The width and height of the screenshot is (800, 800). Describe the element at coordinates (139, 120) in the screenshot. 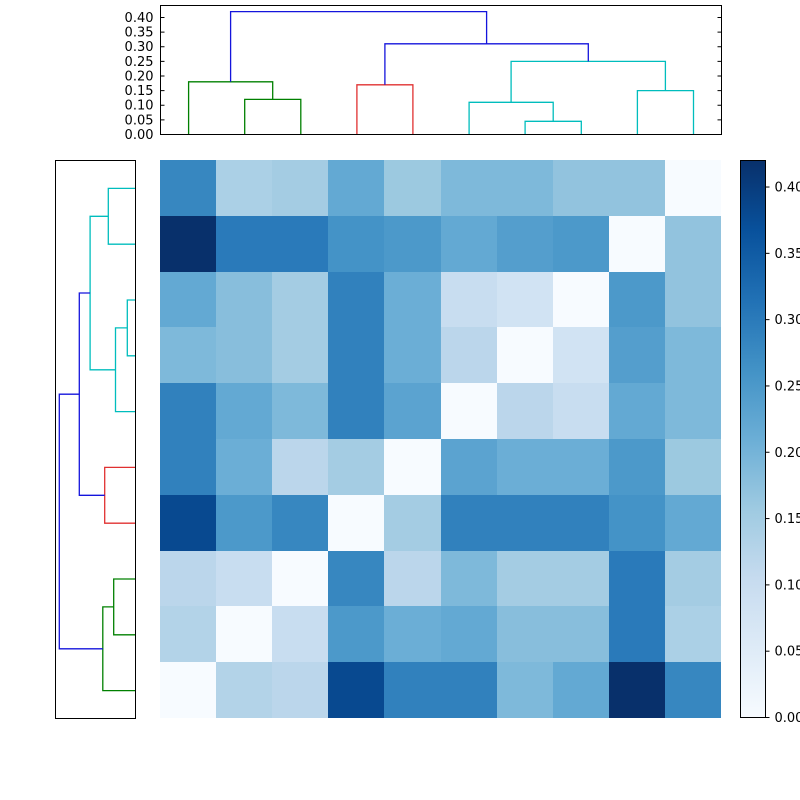

I see `top-axis-tick-label: 0.05` at that location.